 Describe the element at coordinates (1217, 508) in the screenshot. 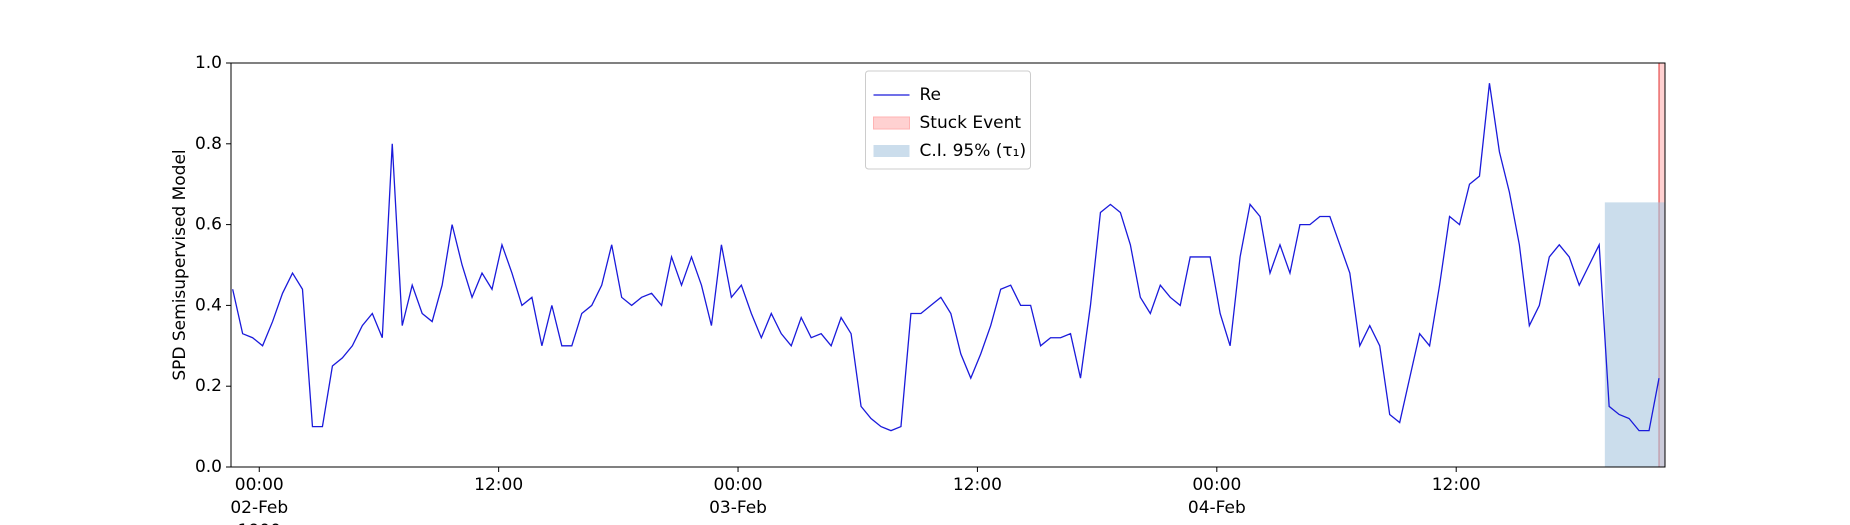

I see `x-tick-label: 04-Feb` at that location.